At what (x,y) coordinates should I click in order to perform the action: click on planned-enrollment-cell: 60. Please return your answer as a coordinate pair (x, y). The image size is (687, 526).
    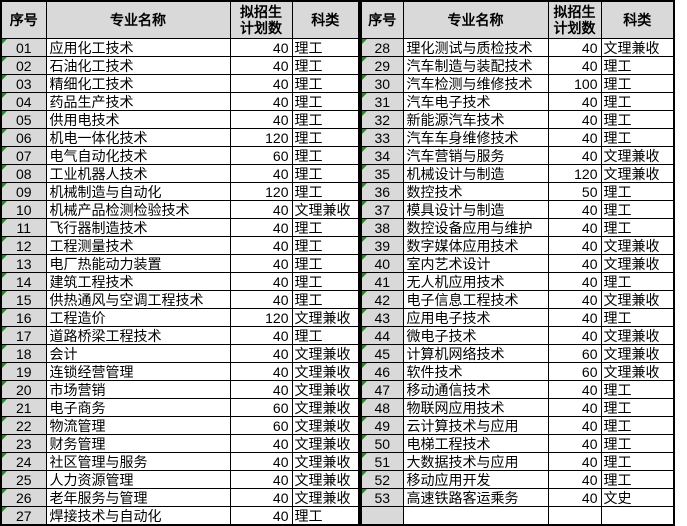
    Looking at the image, I should click on (574, 371).